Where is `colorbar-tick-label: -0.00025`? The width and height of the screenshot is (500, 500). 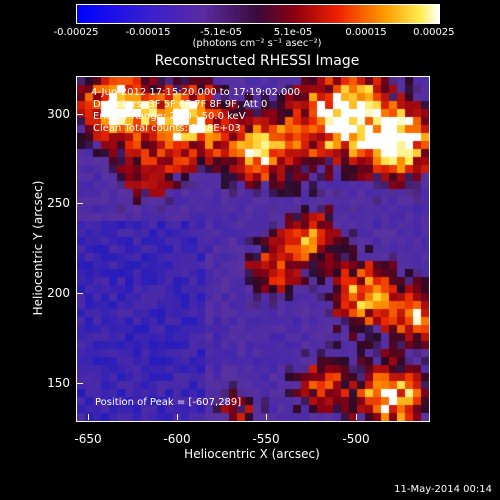
colorbar-tick-label: -0.00025 is located at coordinates (76, 32).